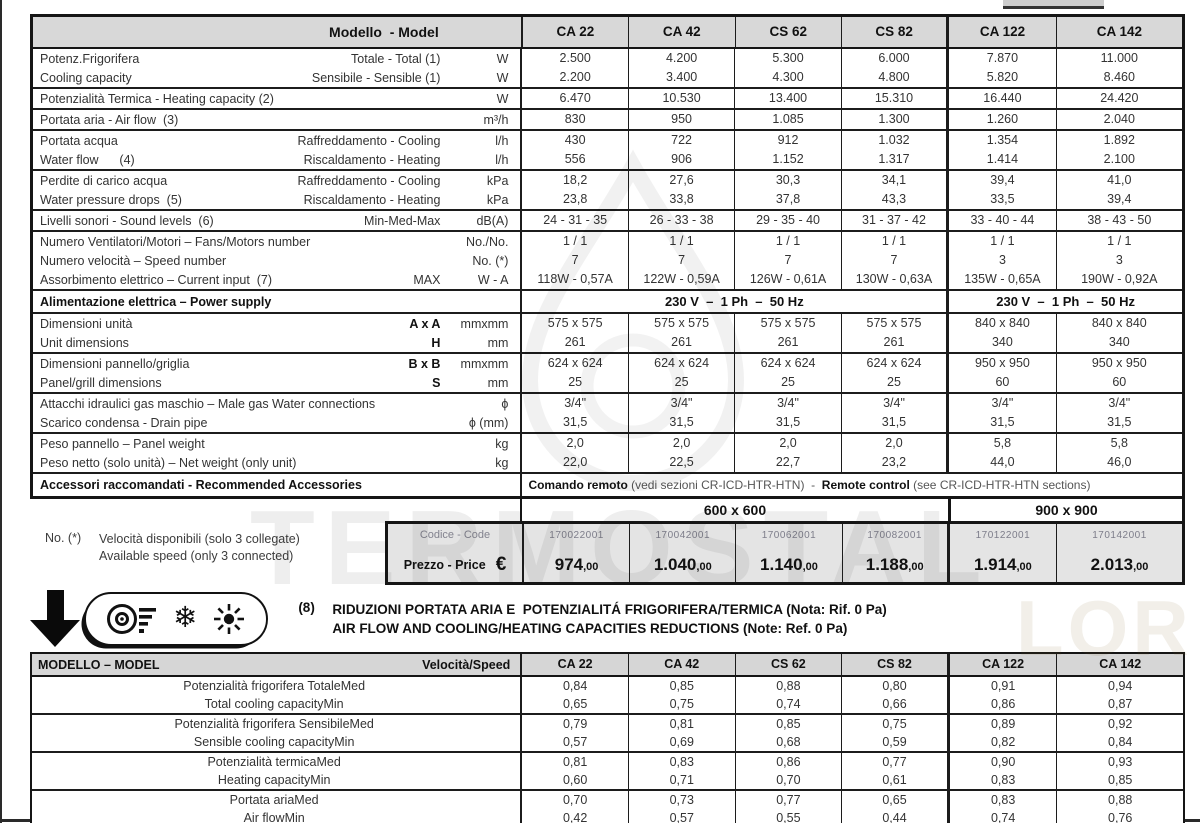 This screenshot has width=1200, height=823. I want to click on reduction-value: 0,65, so click(575, 704).